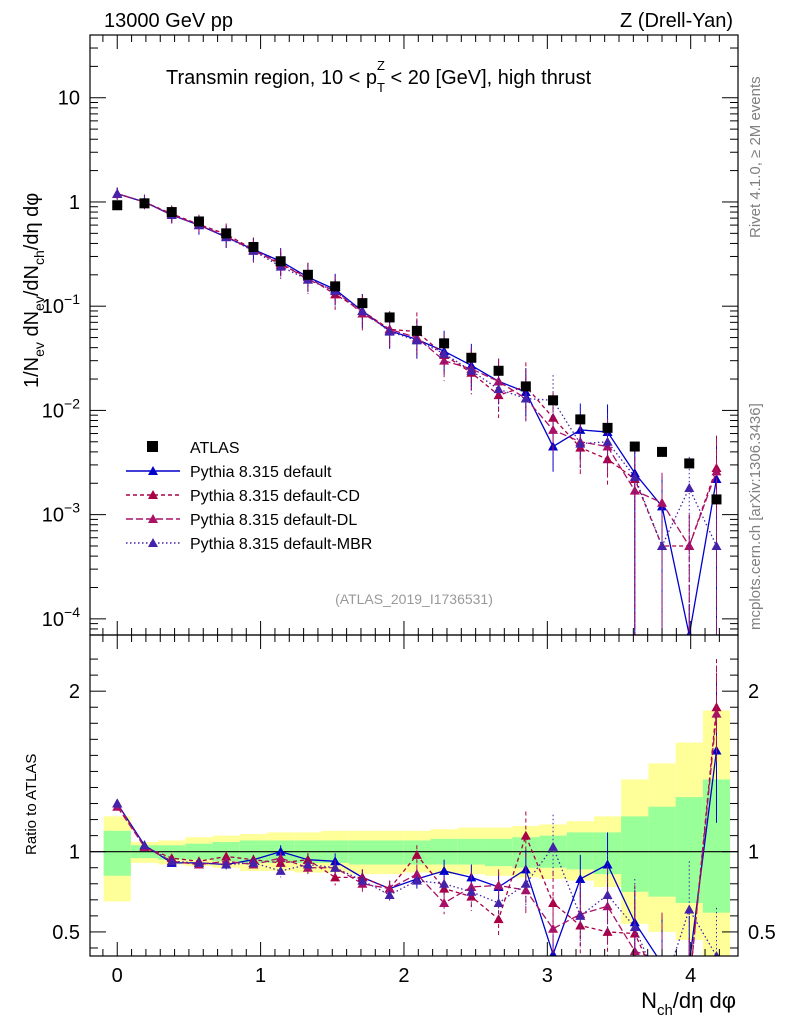 Image resolution: width=786 pixels, height=1024 pixels. What do you see at coordinates (414, 599) in the screenshot?
I see `reference-label: (ATLAS_2019_I1736531)` at bounding box center [414, 599].